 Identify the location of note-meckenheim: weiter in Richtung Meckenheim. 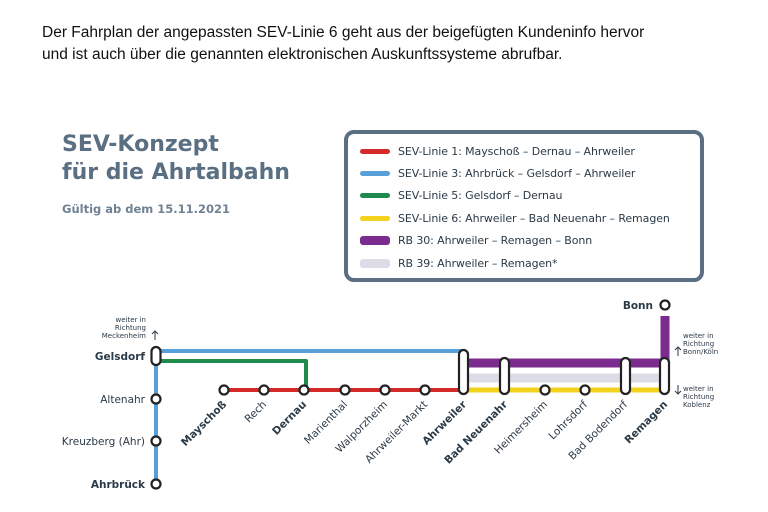
(130, 328).